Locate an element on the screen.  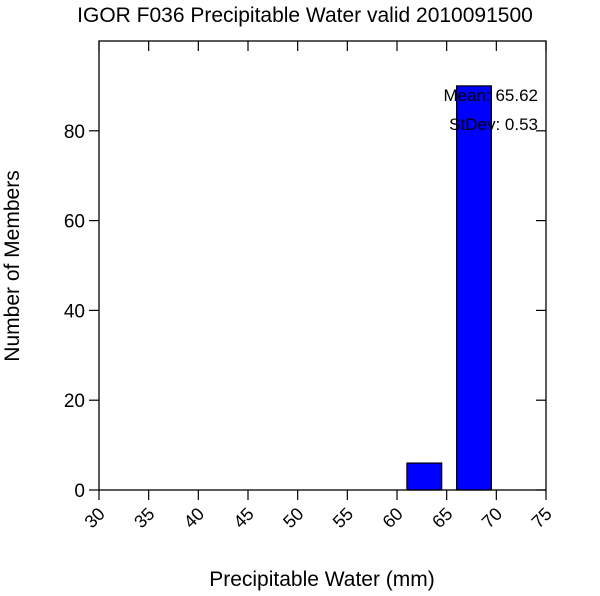
x-tick-label: 75 is located at coordinates (542, 518).